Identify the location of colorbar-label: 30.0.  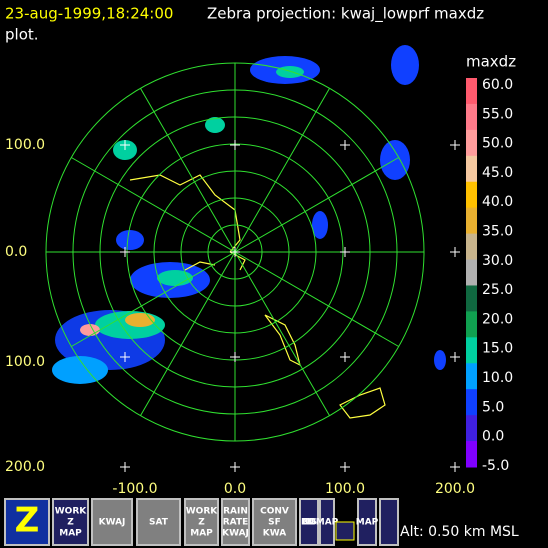
(497, 261).